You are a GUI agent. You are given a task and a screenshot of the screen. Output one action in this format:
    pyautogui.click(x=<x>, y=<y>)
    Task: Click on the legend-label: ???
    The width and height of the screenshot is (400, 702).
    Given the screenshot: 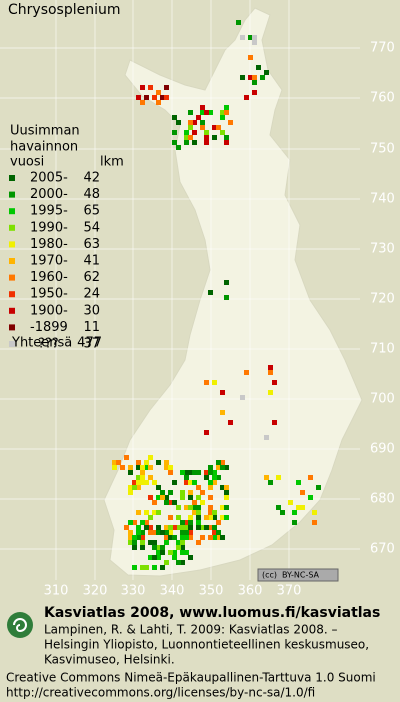 What is the action you would take?
    pyautogui.click(x=48, y=344)
    